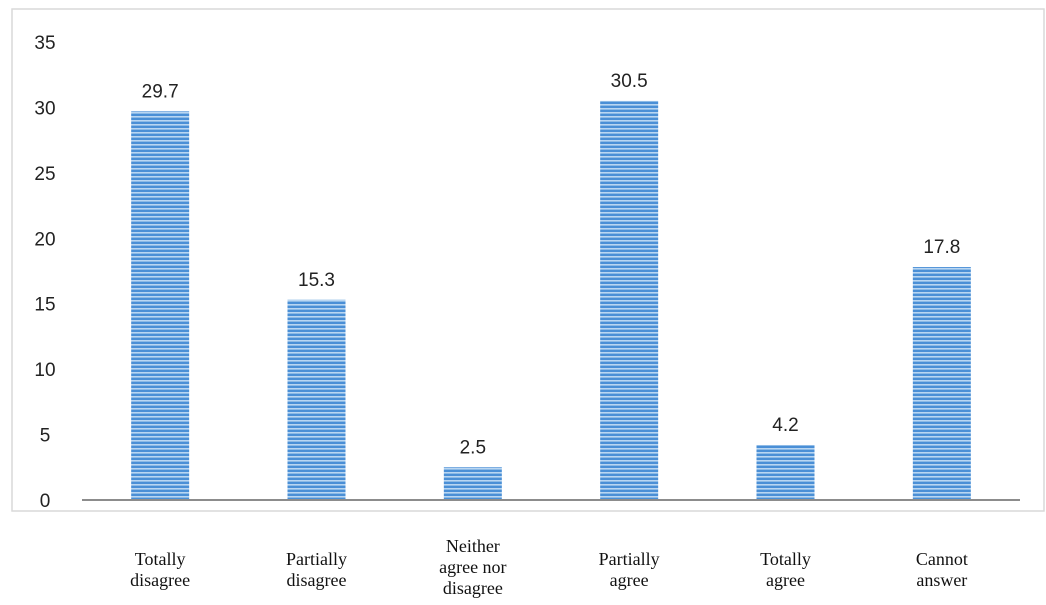 The image size is (1046, 605). What do you see at coordinates (316, 280) in the screenshot?
I see `data-label: 15.3` at bounding box center [316, 280].